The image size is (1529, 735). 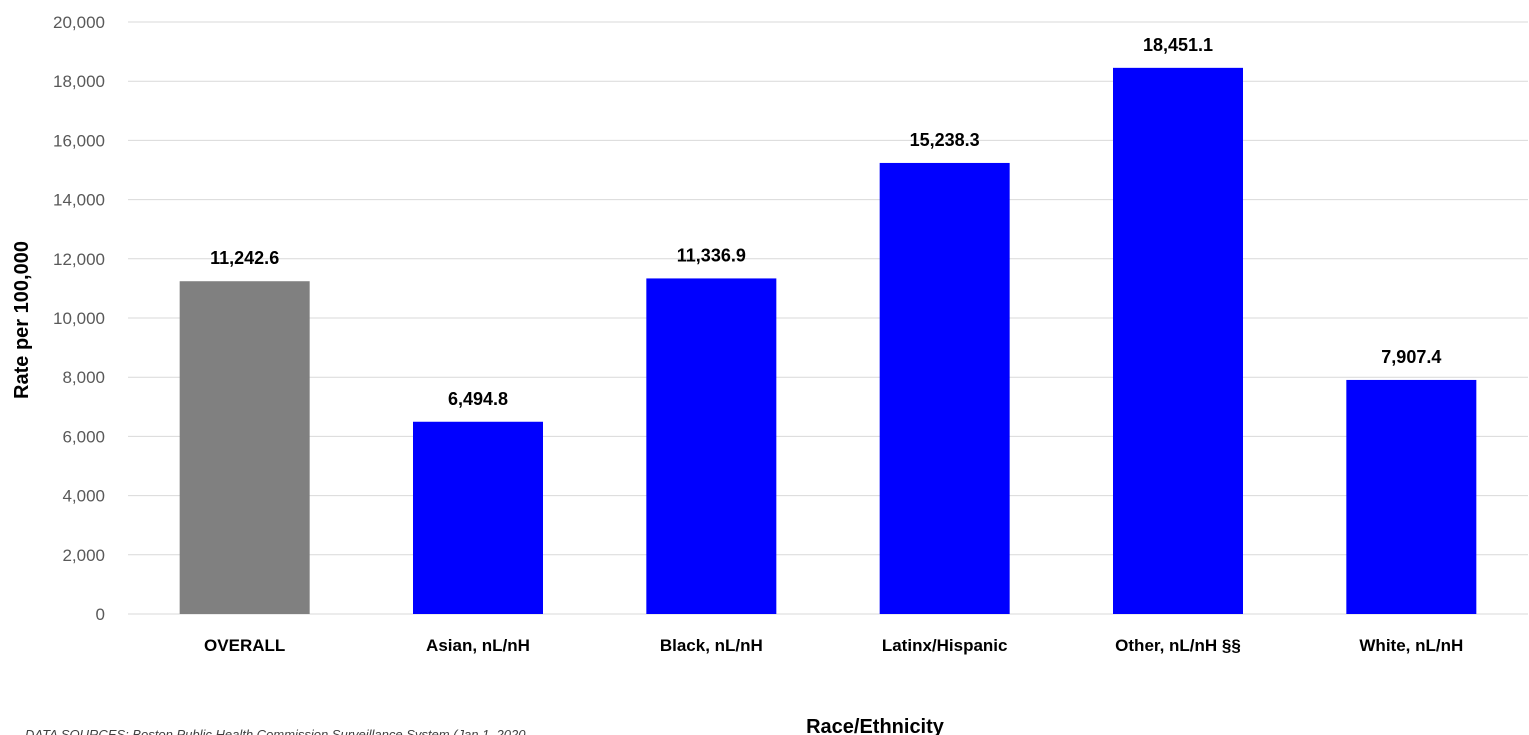 What do you see at coordinates (100, 614) in the screenshot?
I see `y-tick-label: 0` at bounding box center [100, 614].